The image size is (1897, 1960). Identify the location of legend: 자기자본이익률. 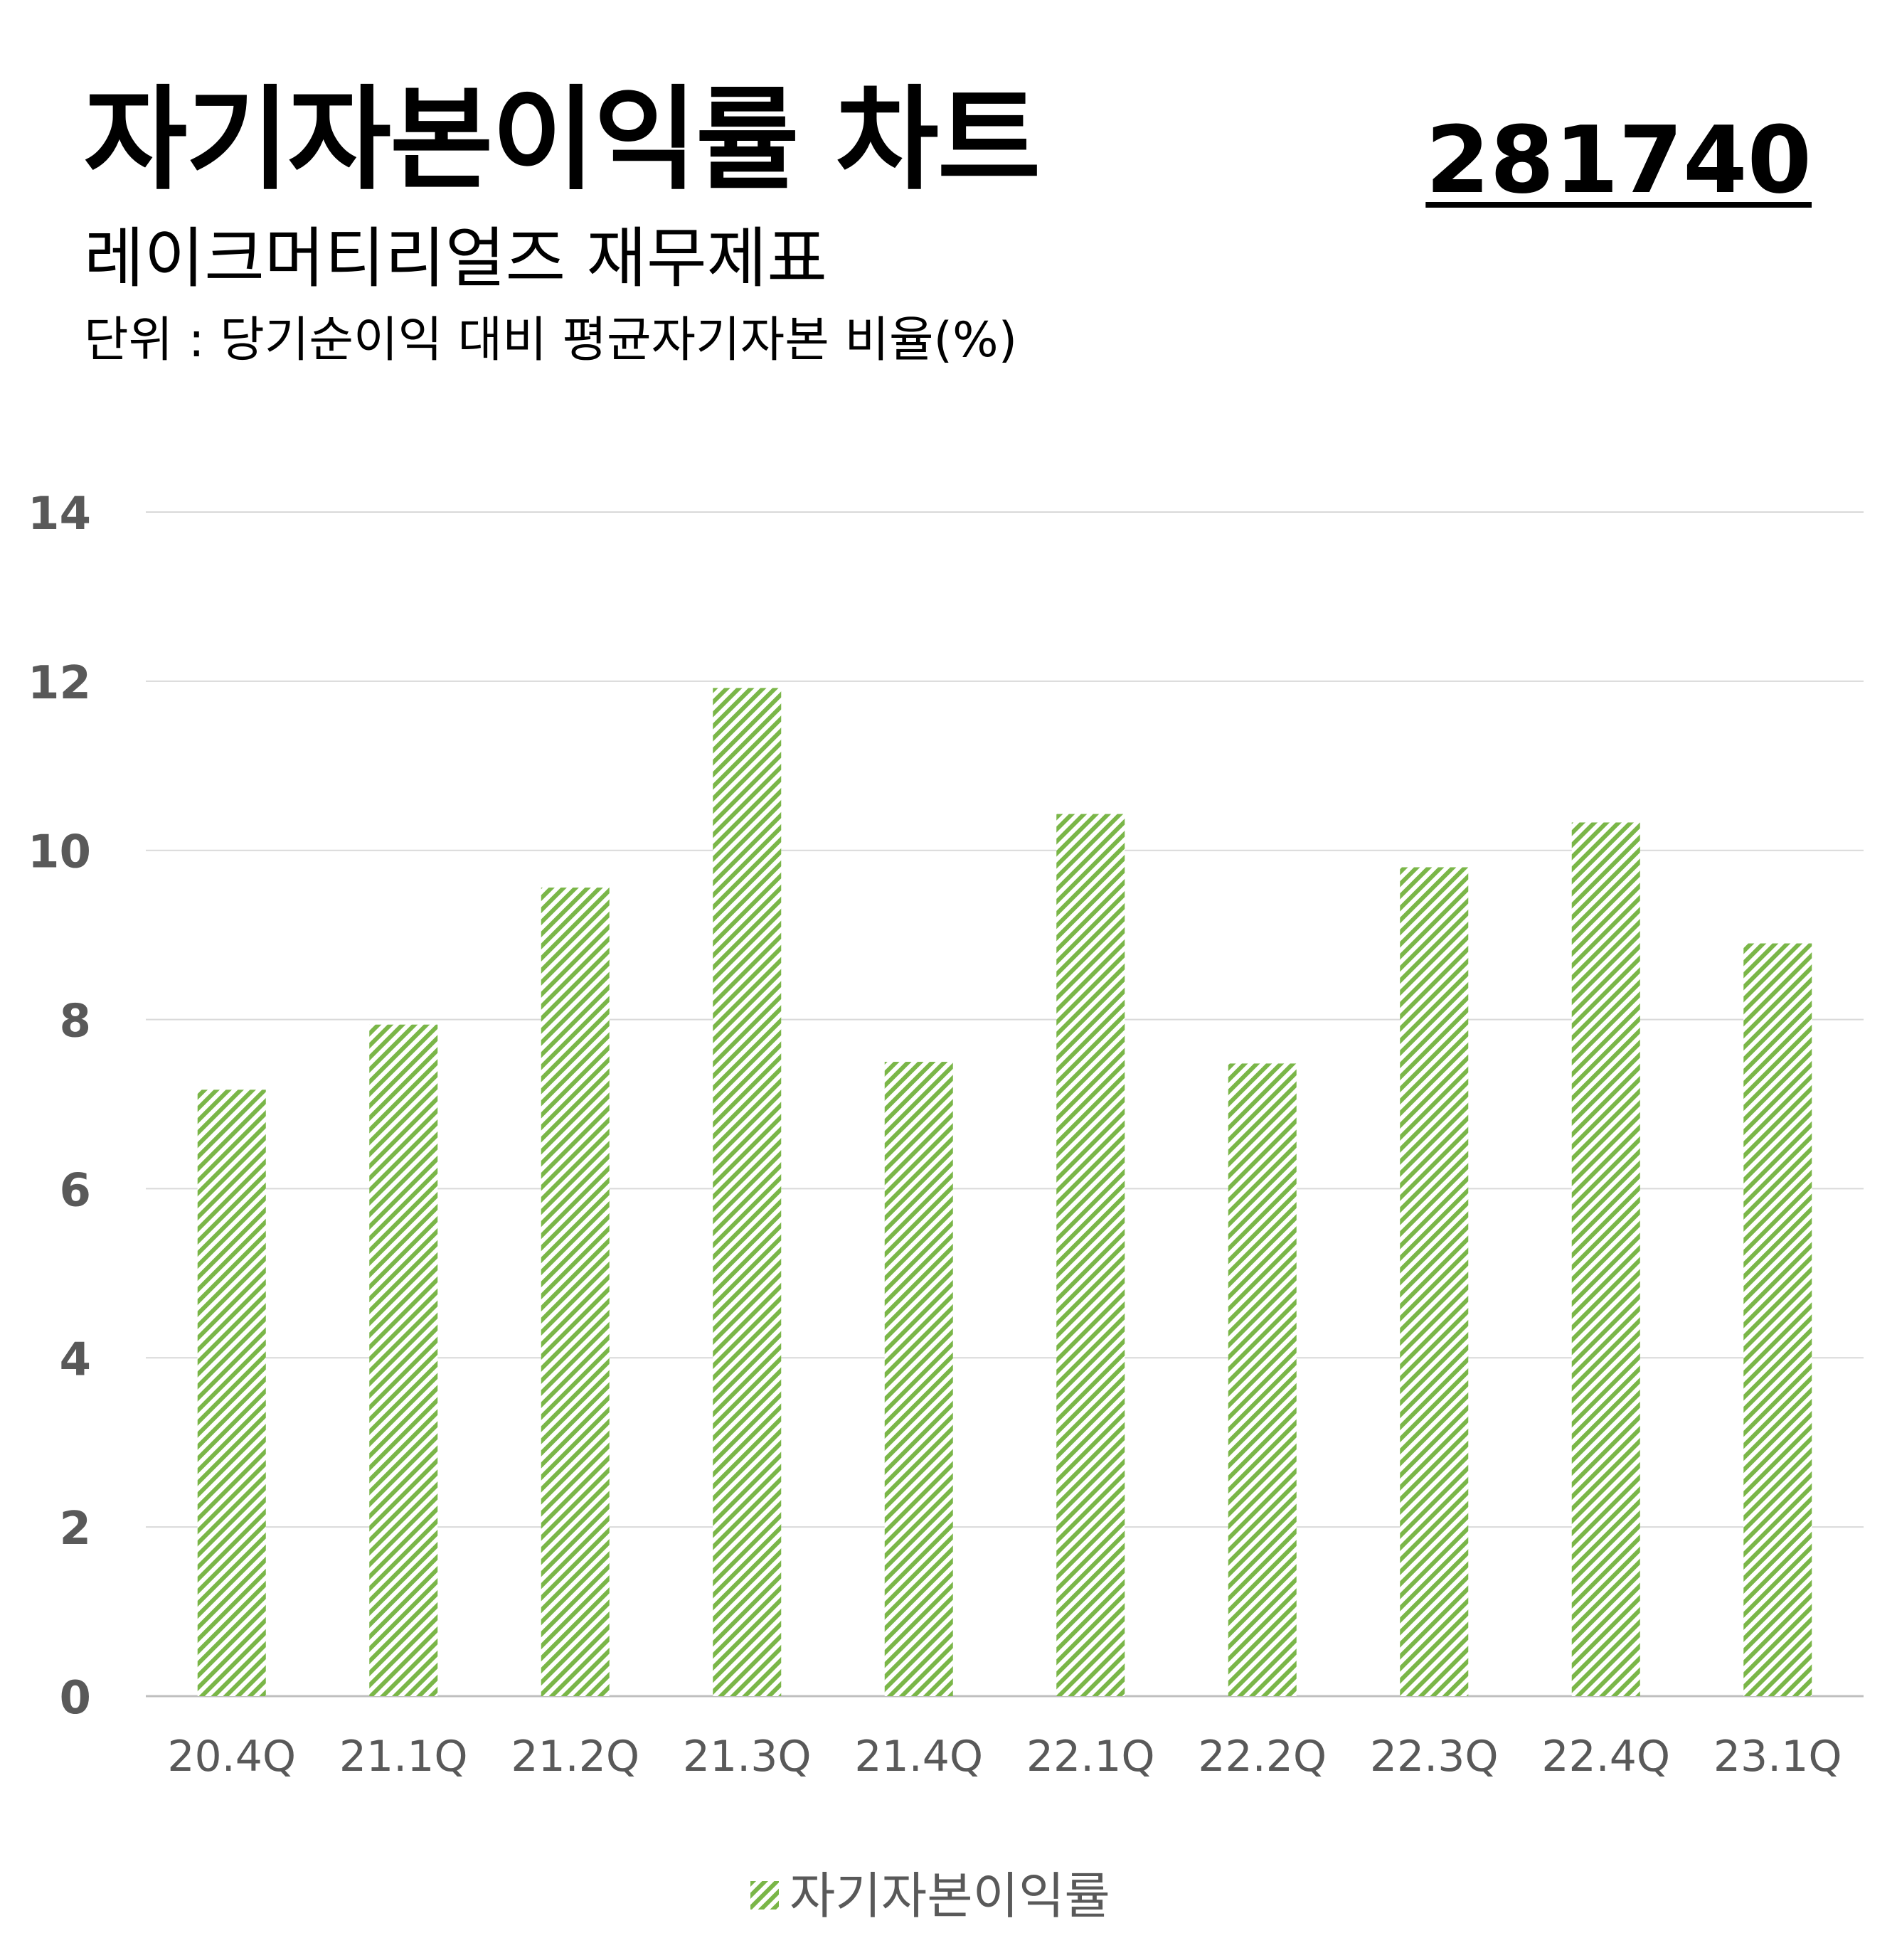
(930, 1896).